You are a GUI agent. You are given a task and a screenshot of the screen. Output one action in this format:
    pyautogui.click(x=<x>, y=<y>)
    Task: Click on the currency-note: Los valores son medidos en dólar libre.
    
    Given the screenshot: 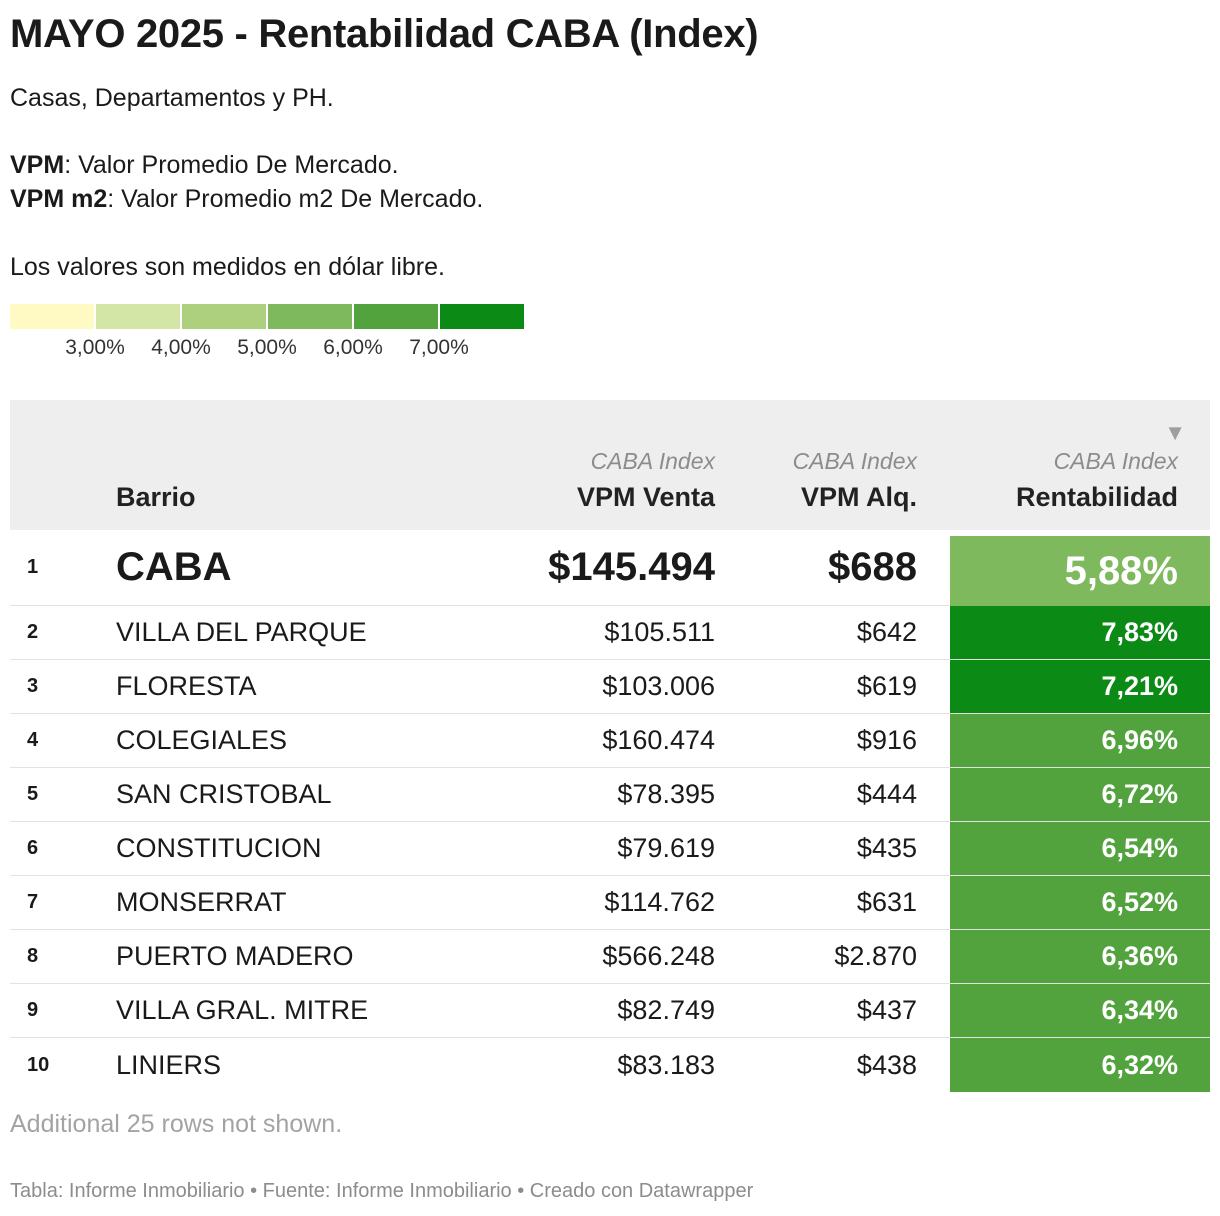 What is the action you would take?
    pyautogui.click(x=227, y=267)
    